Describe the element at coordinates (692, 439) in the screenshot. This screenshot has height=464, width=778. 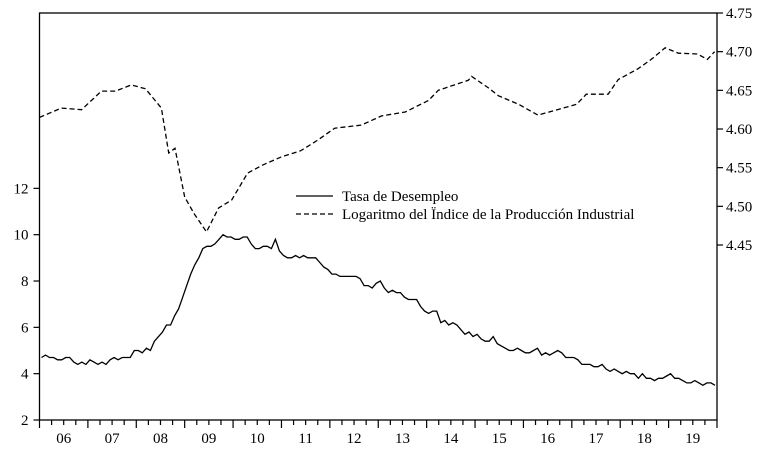
I see `x-axis-tick-label: 19` at that location.